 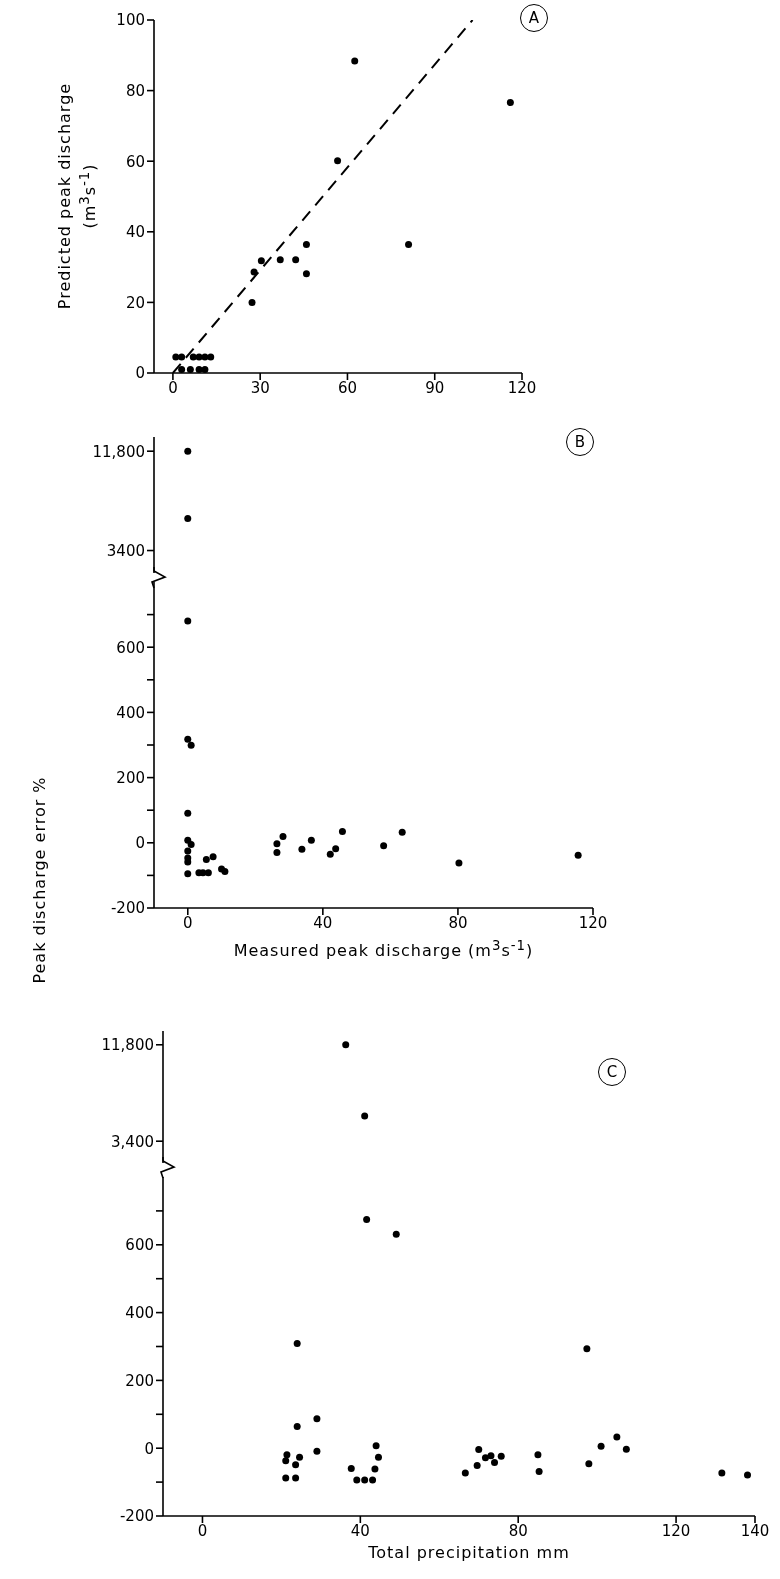 I want to click on y-tick-label: 20, so click(x=135, y=302).